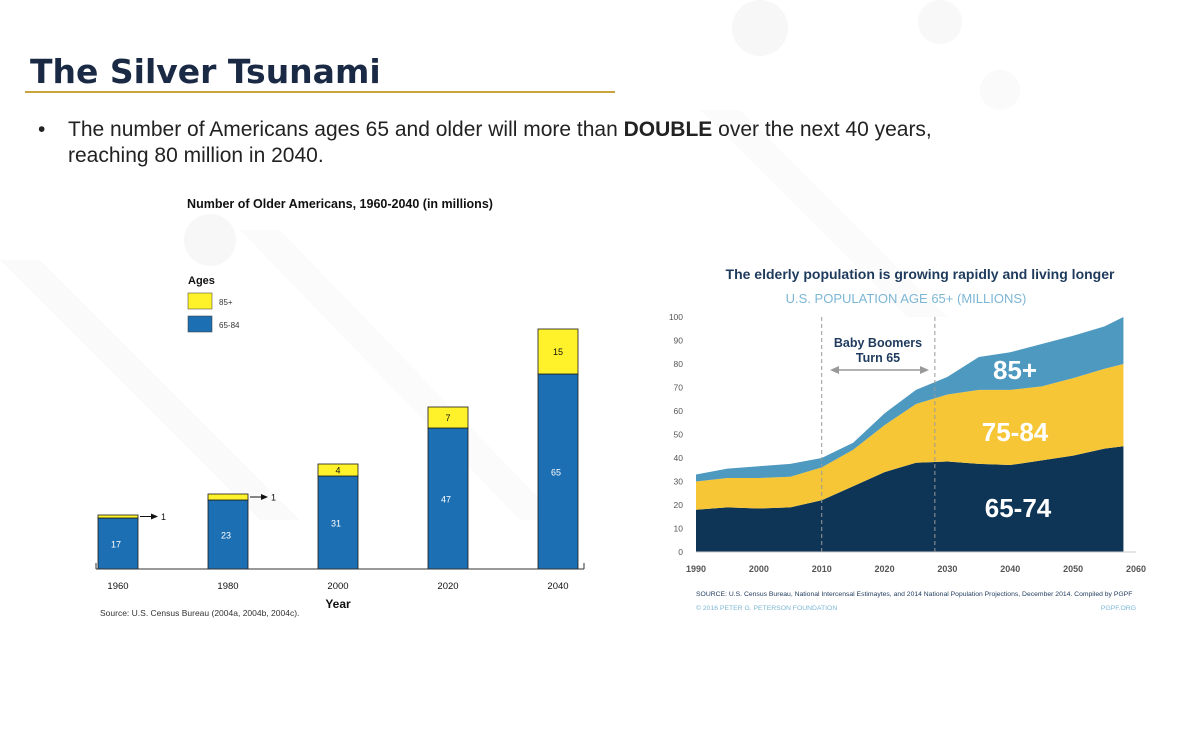 The image size is (1200, 732). Describe the element at coordinates (320, 92) in the screenshot. I see `title-underline` at that location.